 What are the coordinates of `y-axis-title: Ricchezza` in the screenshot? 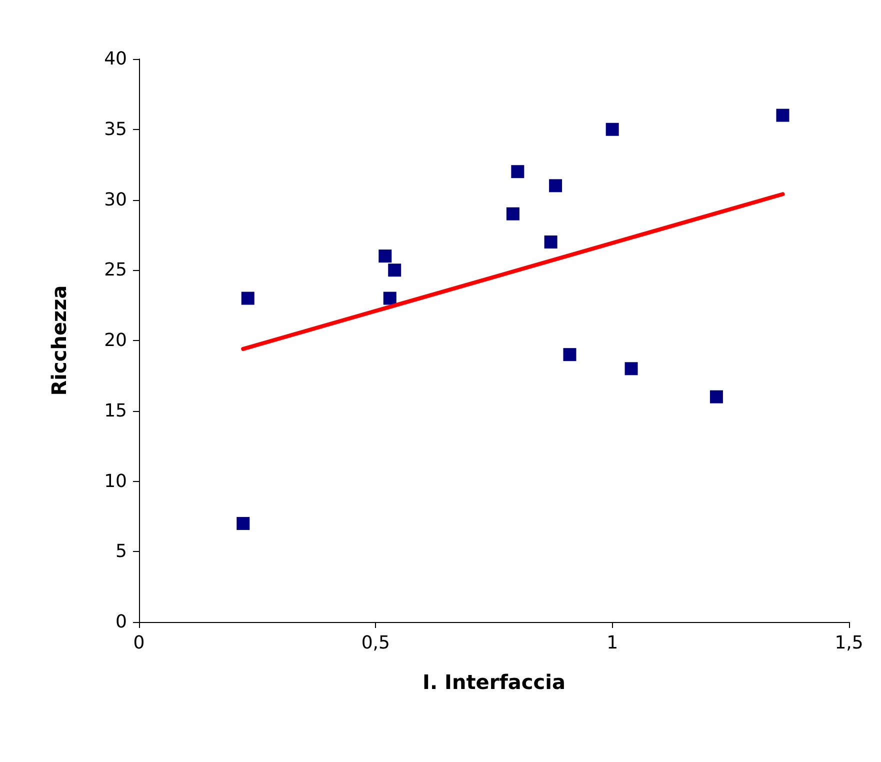 It's located at (59, 340).